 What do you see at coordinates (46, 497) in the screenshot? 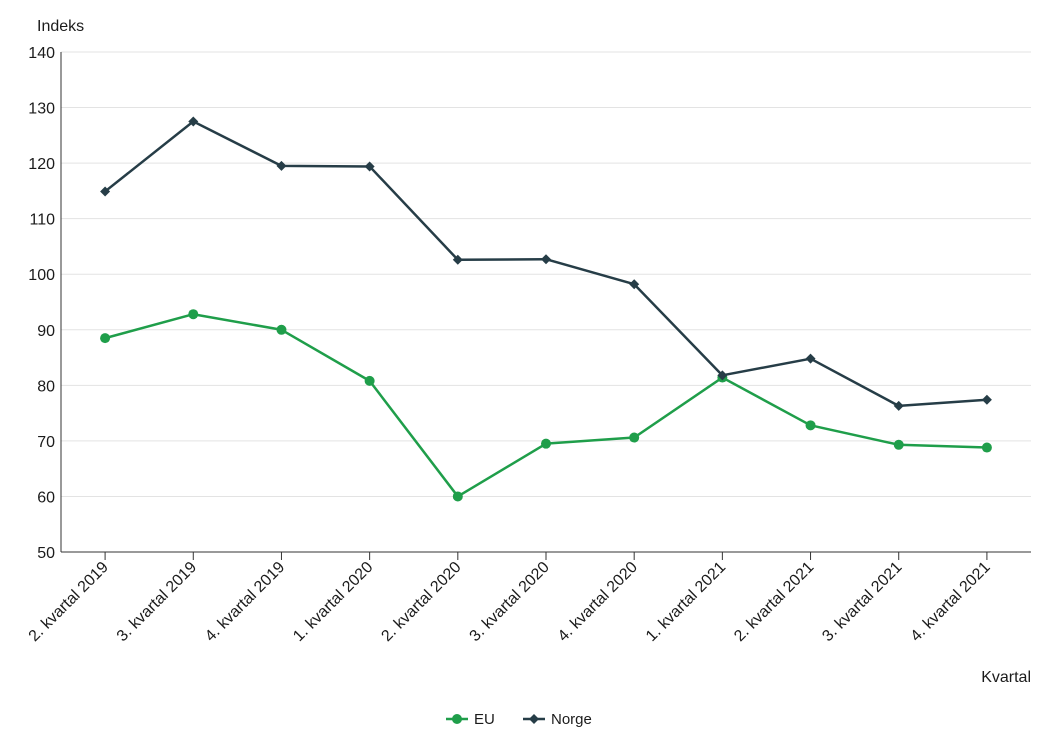
I see `y-tick-label: 60` at bounding box center [46, 497].